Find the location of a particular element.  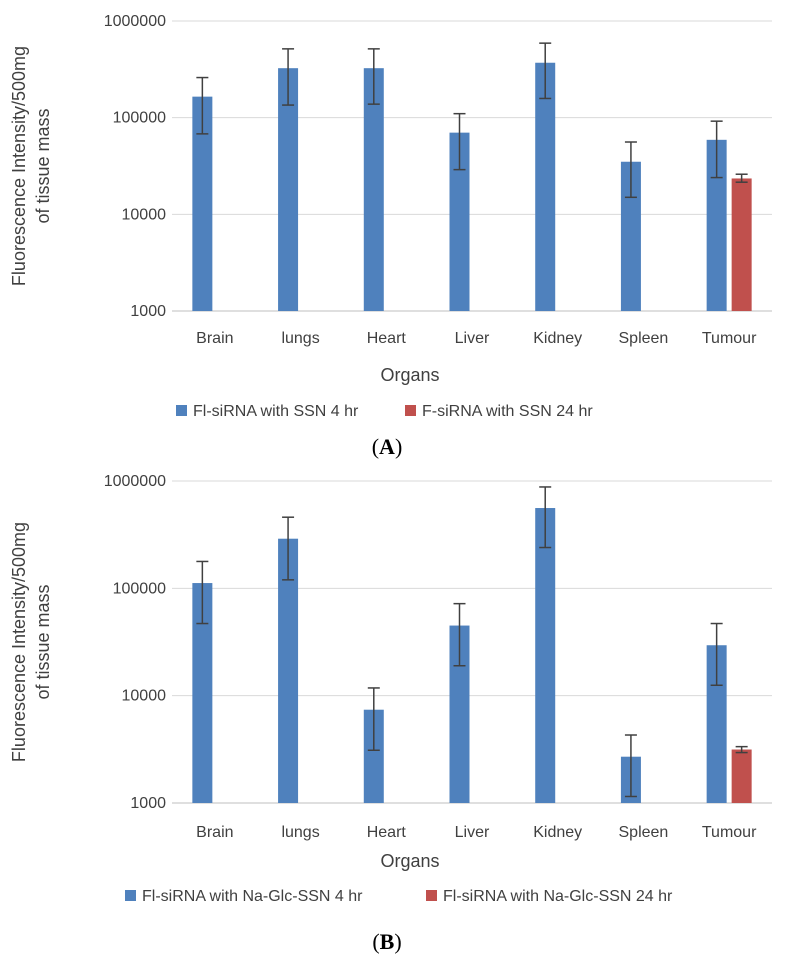

a-y-tick-label: 10000 is located at coordinates (144, 214).